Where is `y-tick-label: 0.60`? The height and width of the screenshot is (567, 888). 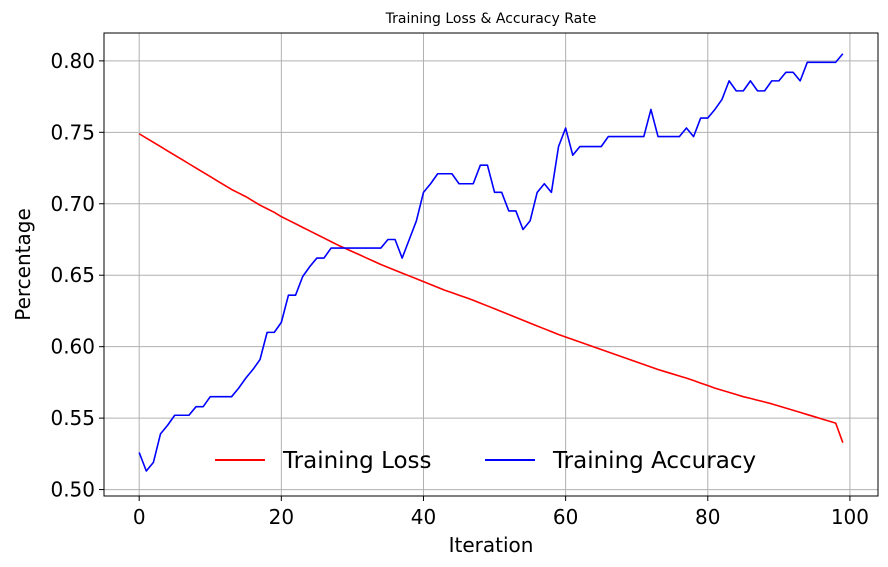 y-tick-label: 0.60 is located at coordinates (72, 347).